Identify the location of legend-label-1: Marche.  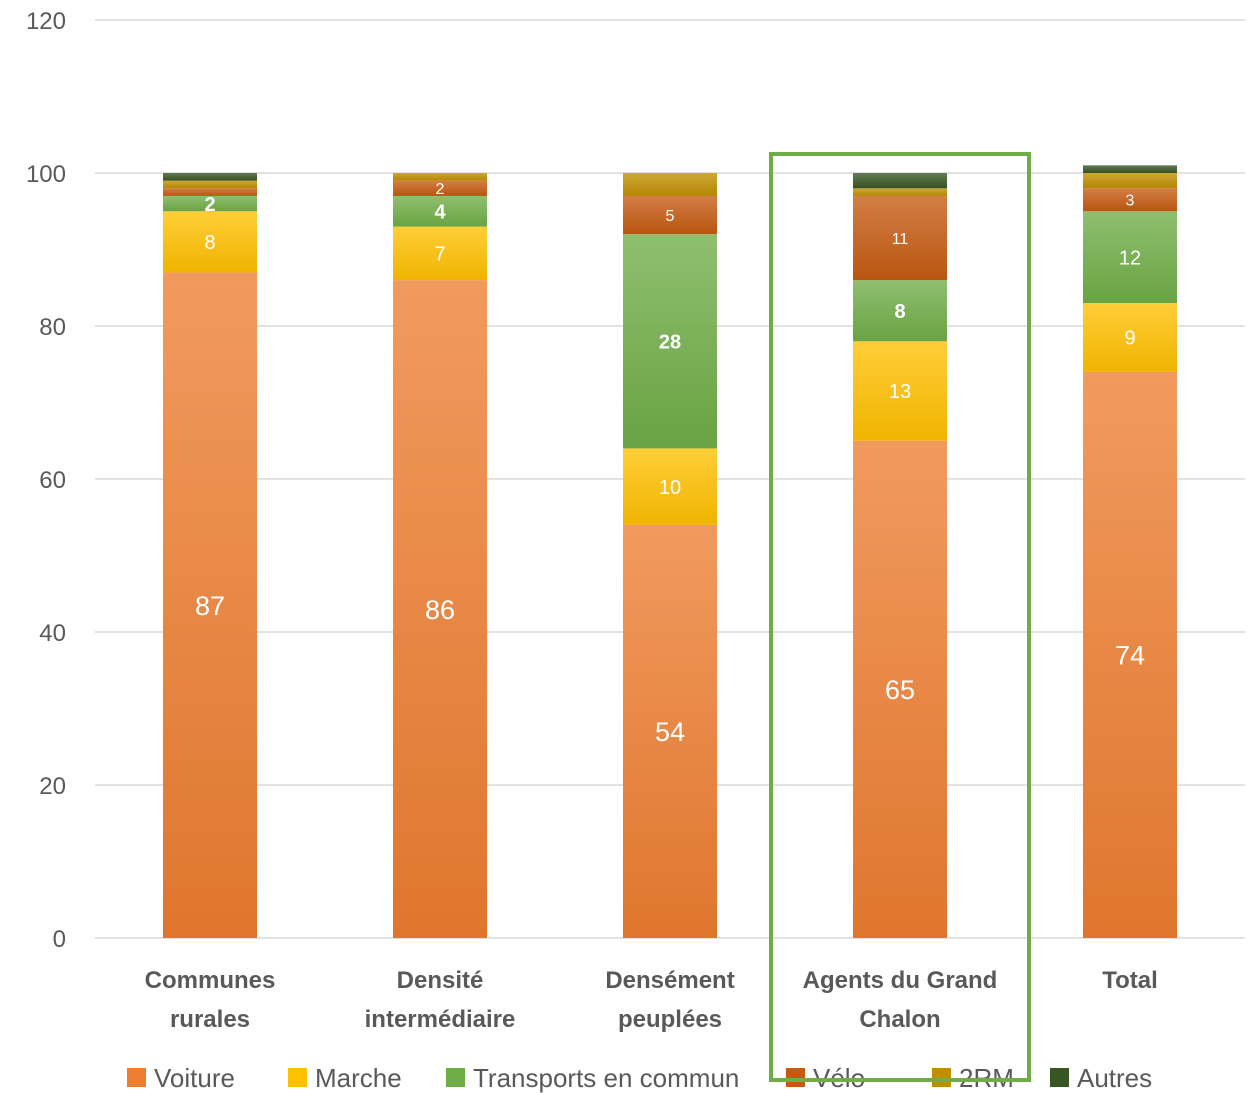
(358, 1078).